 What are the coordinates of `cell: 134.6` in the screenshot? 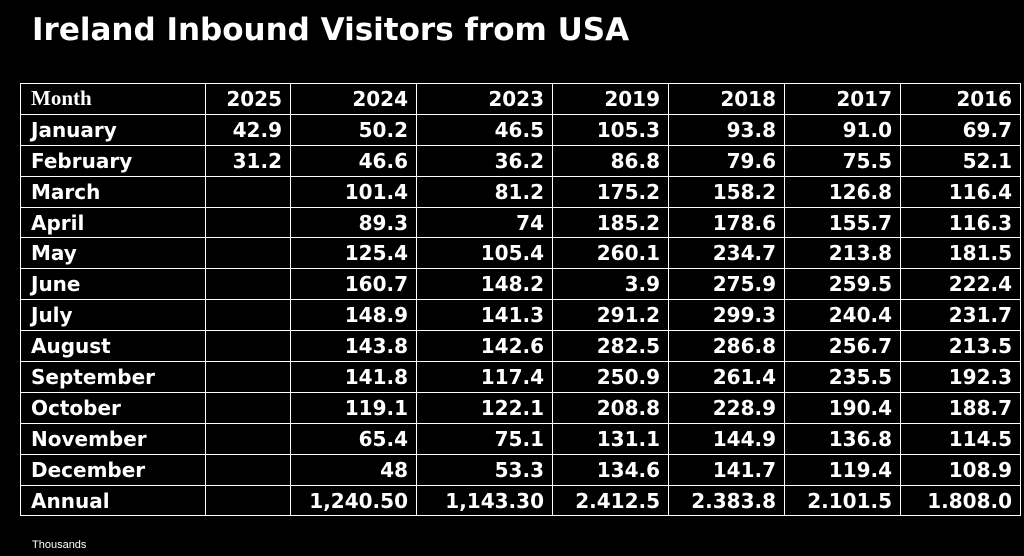 It's located at (610, 469).